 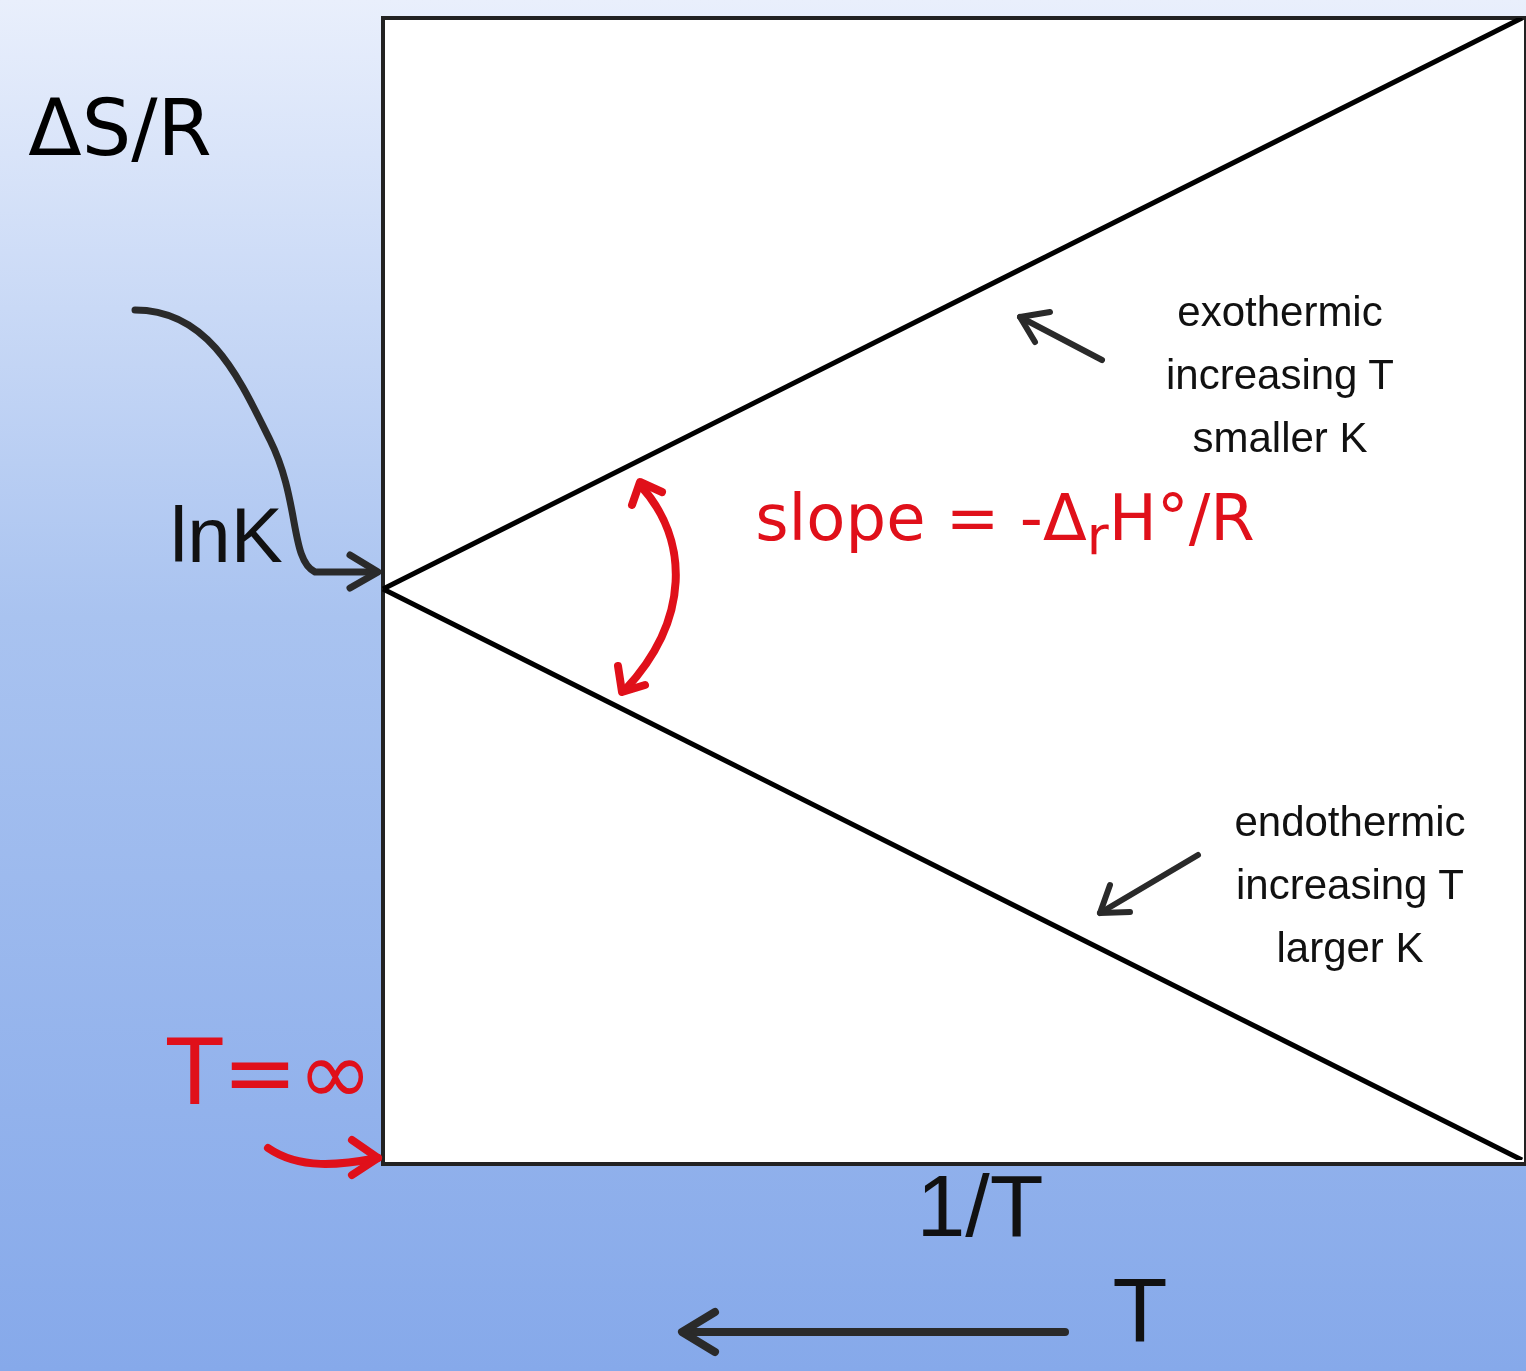 What do you see at coordinates (227, 535) in the screenshot?
I see `y-axis-title: lnK` at bounding box center [227, 535].